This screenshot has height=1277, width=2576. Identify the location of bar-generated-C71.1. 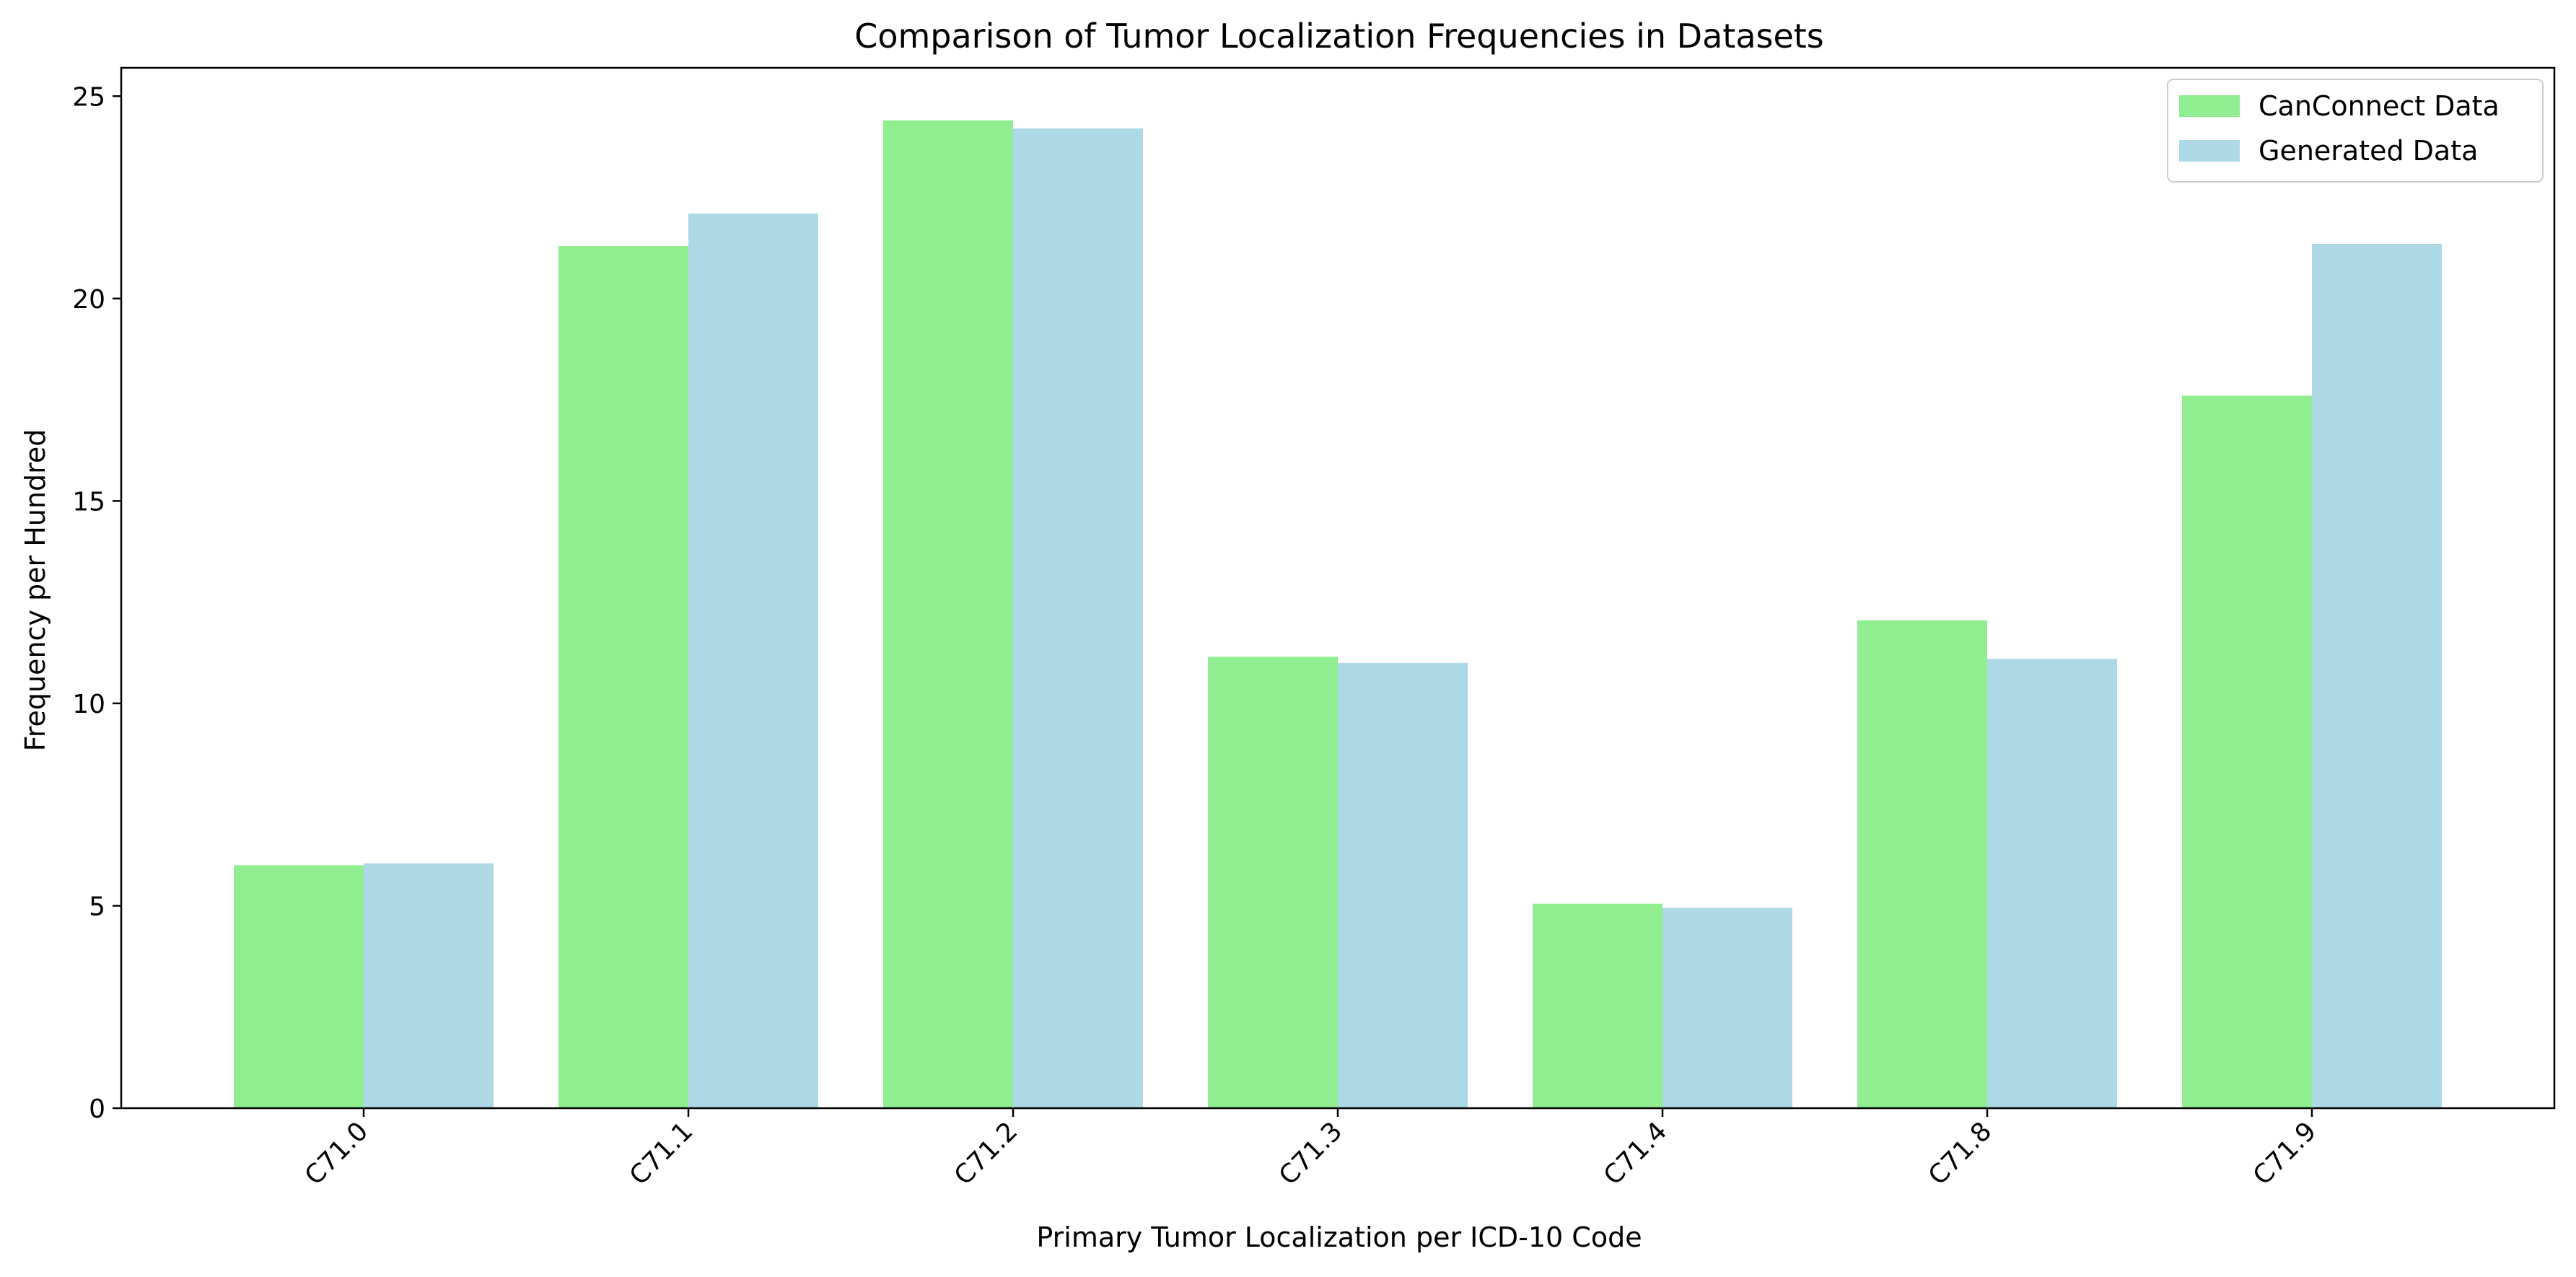
(753, 661).